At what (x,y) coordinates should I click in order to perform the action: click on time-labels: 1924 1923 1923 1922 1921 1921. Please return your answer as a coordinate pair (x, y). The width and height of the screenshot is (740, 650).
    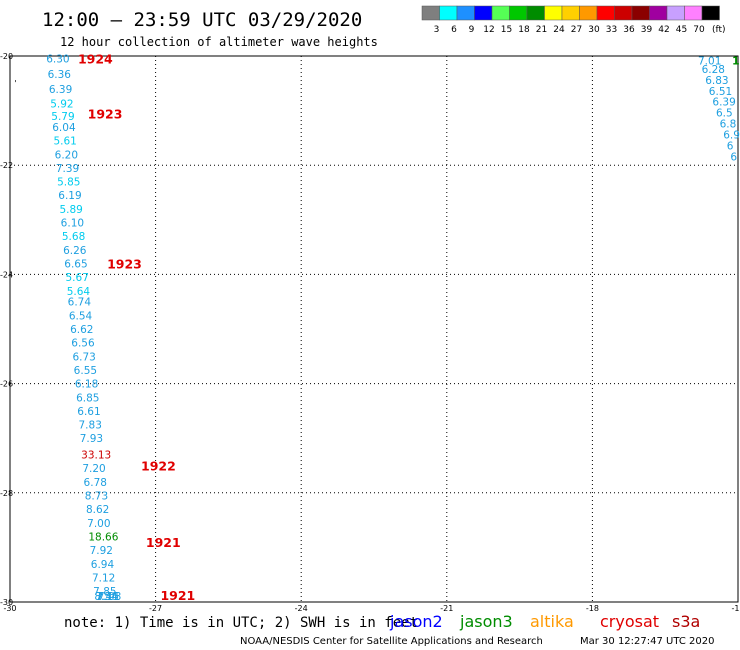
    Looking at the image, I should click on (136, 327).